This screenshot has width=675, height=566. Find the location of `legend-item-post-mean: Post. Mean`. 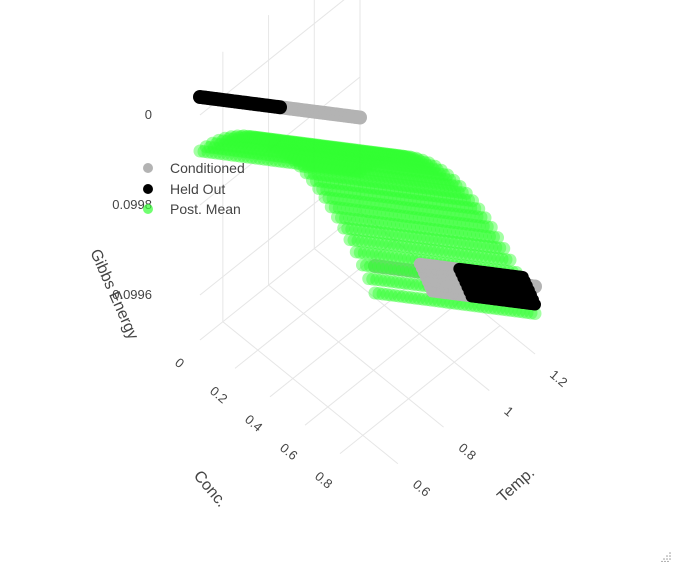

legend-item-post-mean: Post. Mean is located at coordinates (192, 209).